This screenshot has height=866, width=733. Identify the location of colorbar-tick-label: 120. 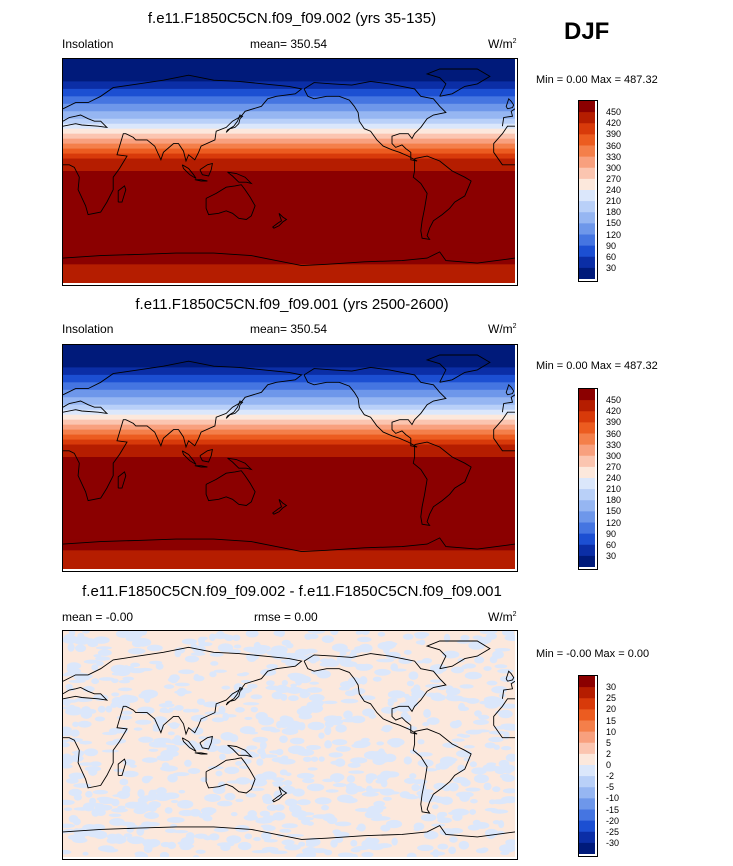
(614, 522).